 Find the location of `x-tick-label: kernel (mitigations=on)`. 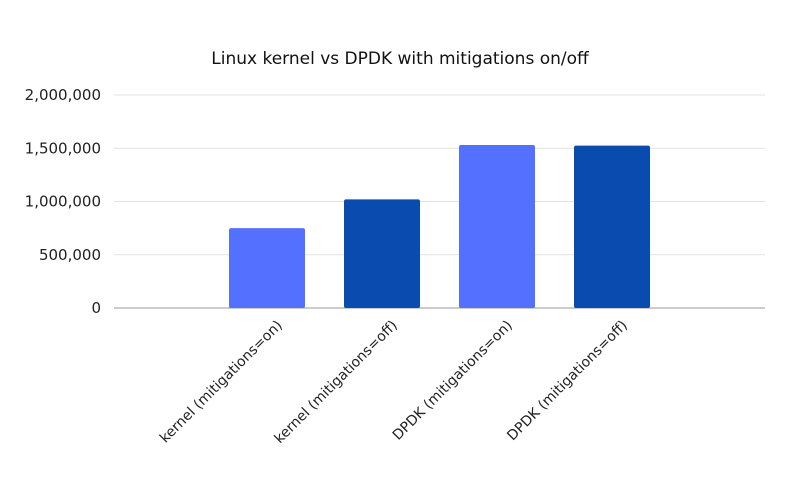

x-tick-label: kernel (mitigations=on) is located at coordinates (221, 382).